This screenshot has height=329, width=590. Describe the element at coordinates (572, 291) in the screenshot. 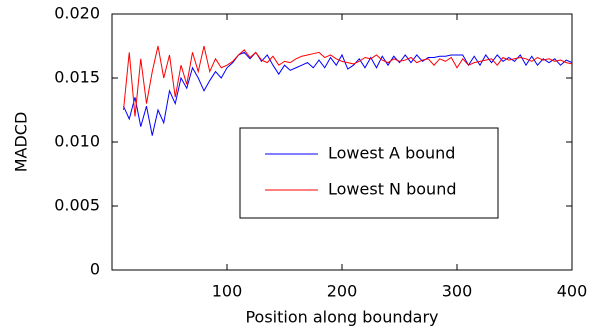

I see `x-tick-label: 400` at that location.